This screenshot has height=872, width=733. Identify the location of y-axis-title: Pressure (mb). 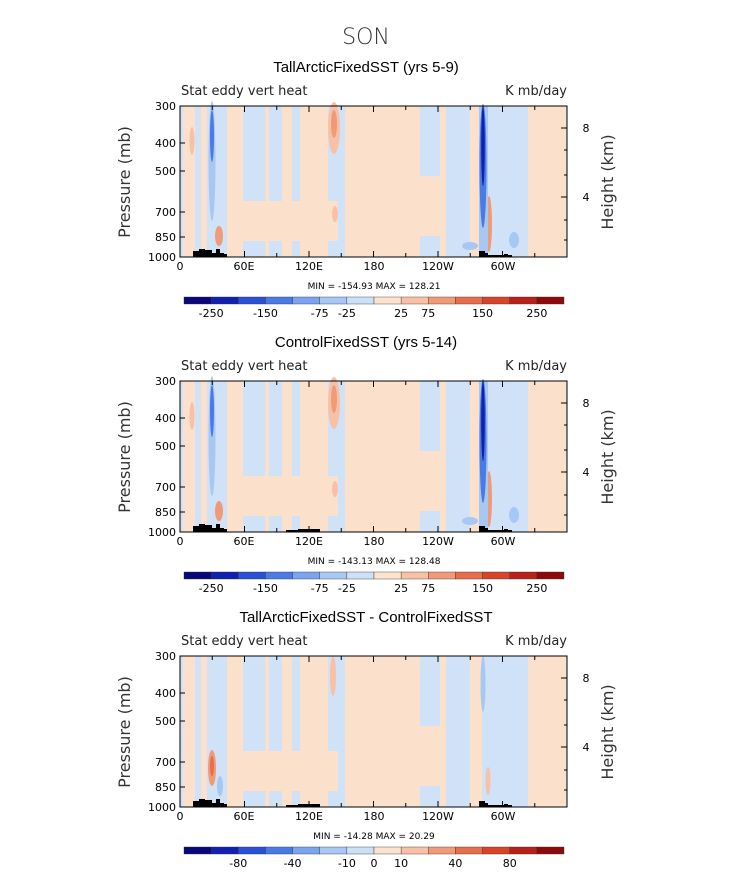
(124, 182).